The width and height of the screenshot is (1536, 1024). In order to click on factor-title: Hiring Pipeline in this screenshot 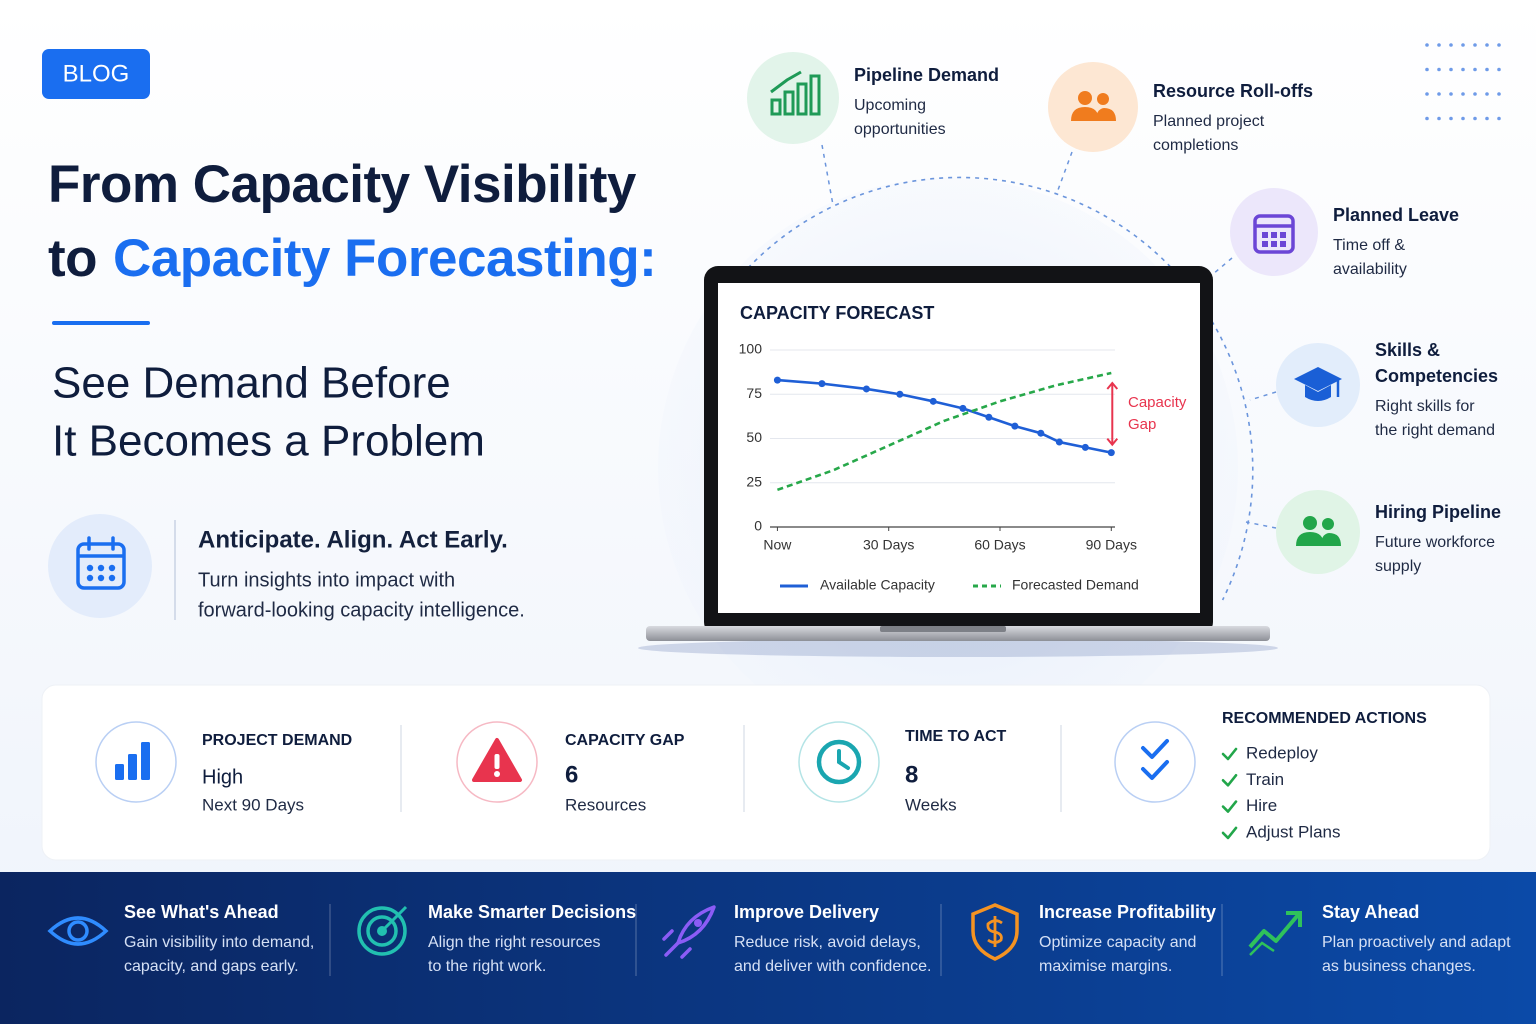, I will do `click(1438, 512)`.